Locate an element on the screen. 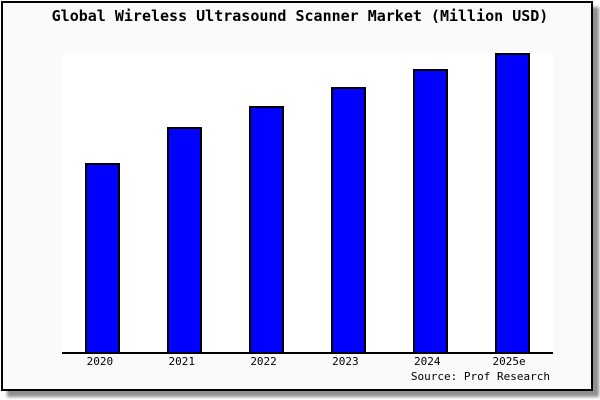 The image size is (600, 400). x-tick-label-2025e: 2025e is located at coordinates (509, 361).